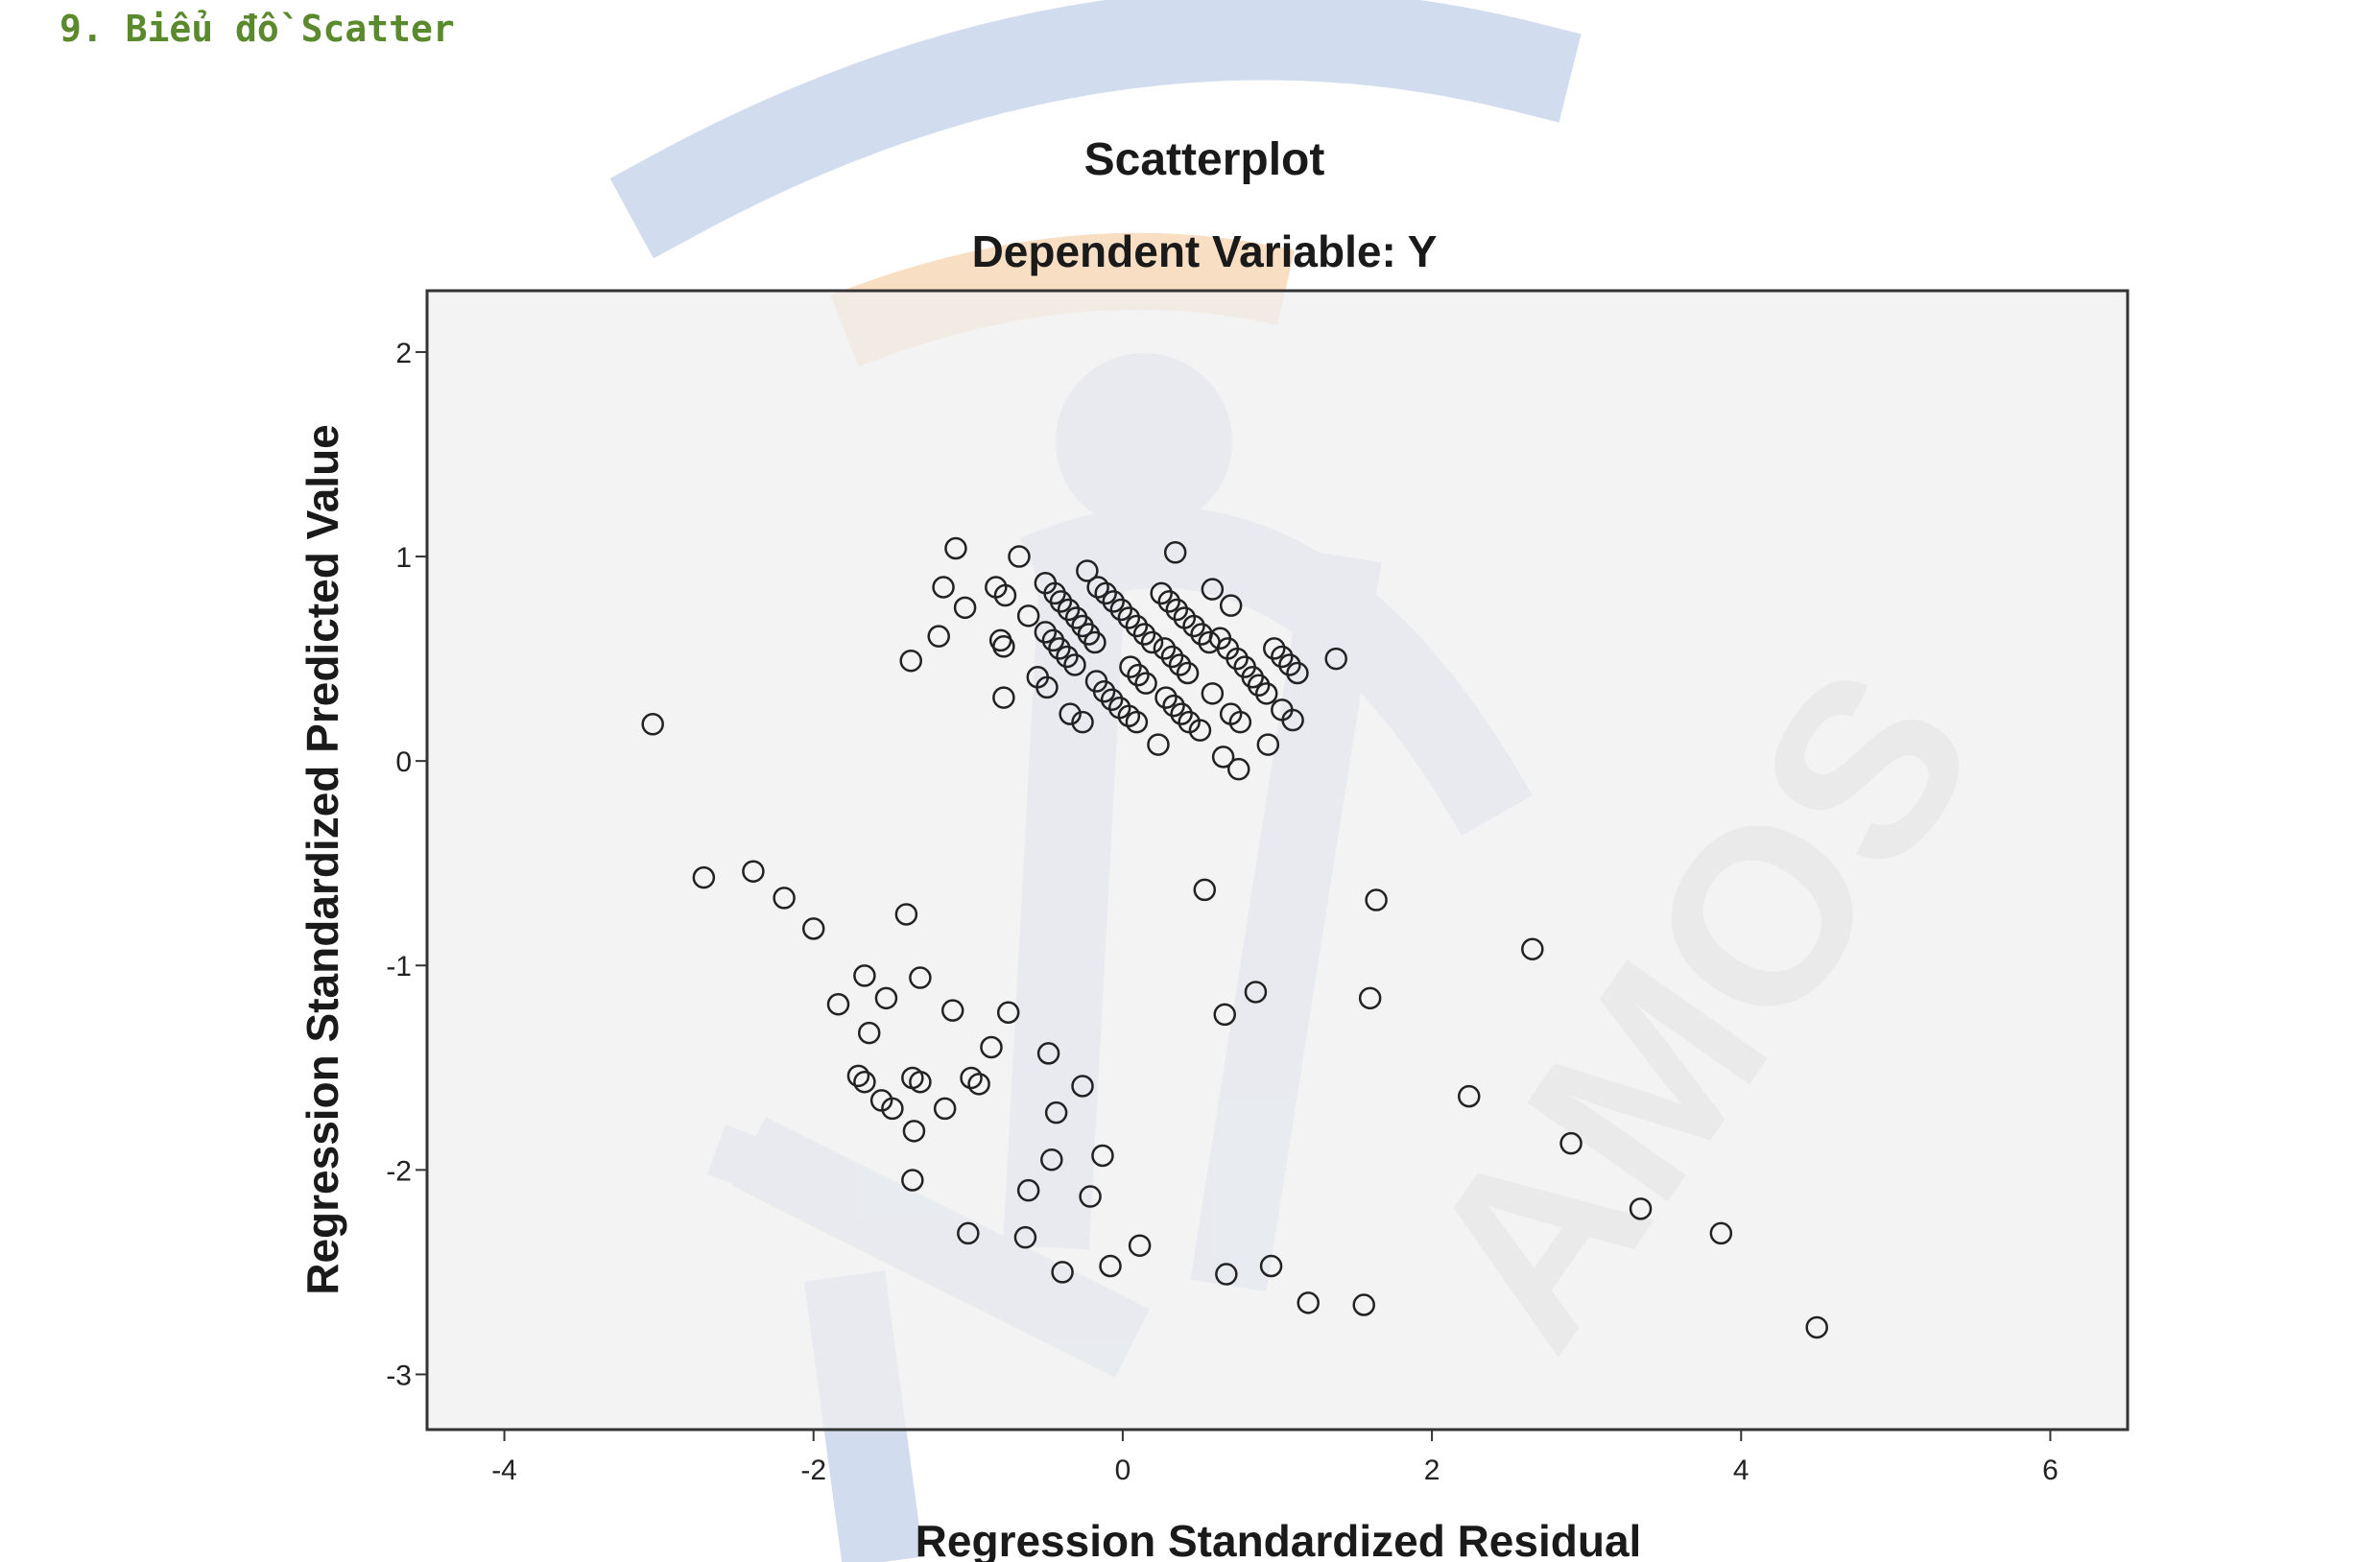 The height and width of the screenshot is (1562, 2380). I want to click on y-tick-label: 1, so click(404, 558).